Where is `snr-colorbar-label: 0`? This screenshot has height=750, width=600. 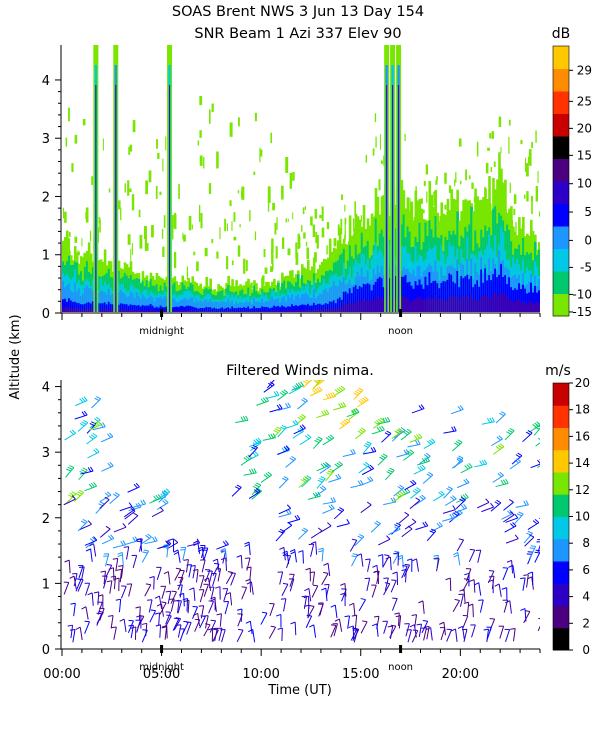
snr-colorbar-label: 0 is located at coordinates (588, 240).